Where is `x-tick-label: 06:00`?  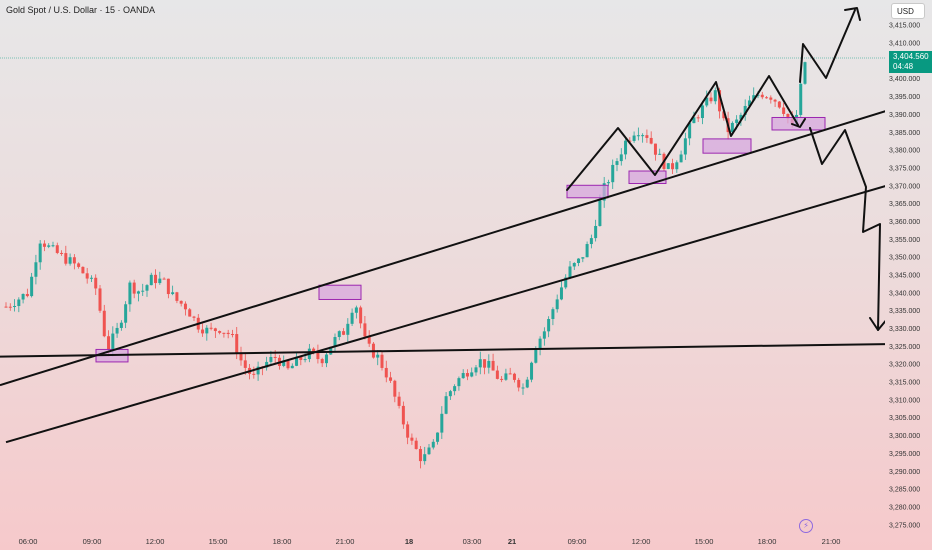 x-tick-label: 06:00 is located at coordinates (28, 541).